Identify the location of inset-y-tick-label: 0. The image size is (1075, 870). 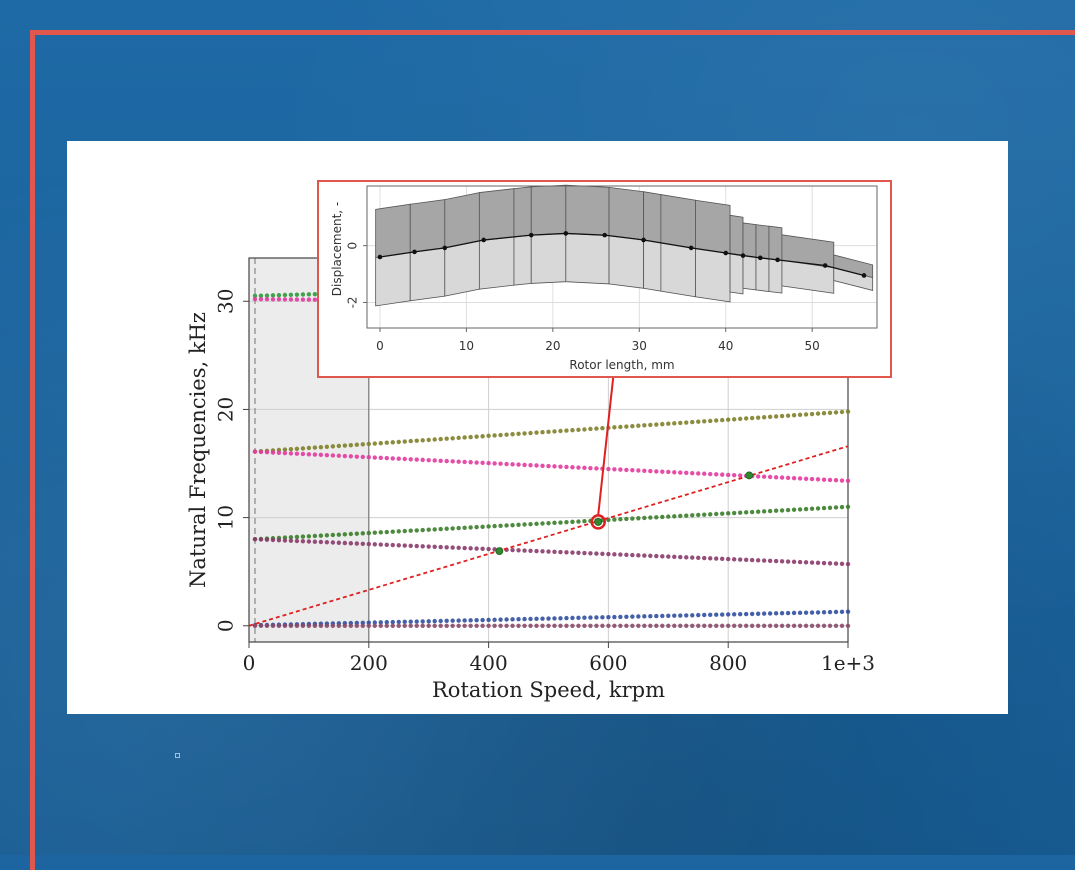
(353, 246).